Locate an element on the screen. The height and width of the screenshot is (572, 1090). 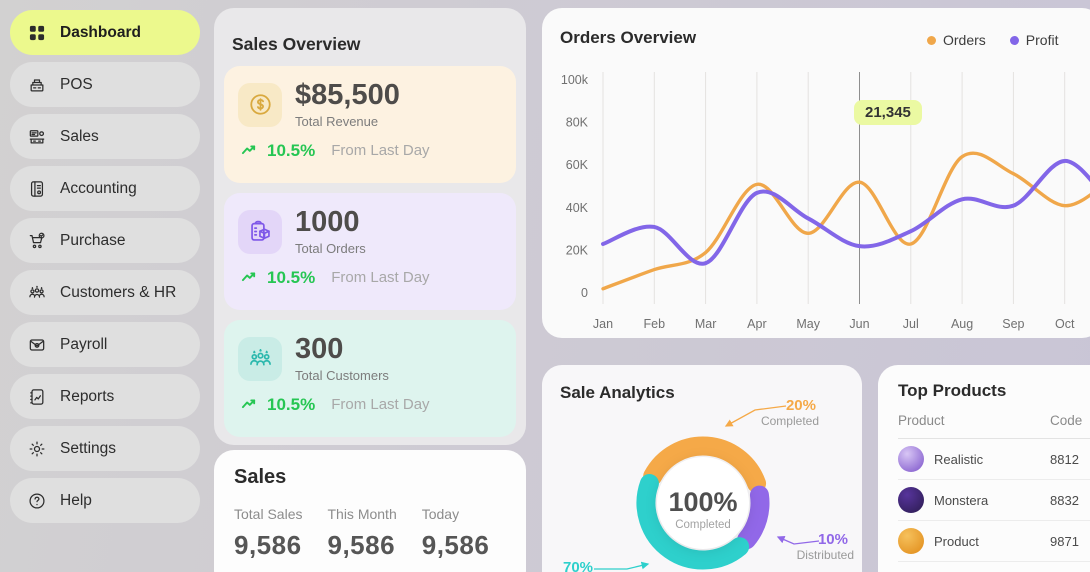
donut-center-label: Completed is located at coordinates (703, 525).